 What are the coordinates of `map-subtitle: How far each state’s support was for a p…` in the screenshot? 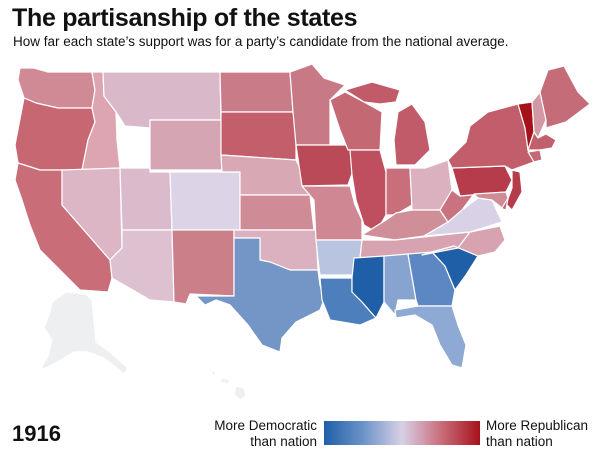 It's located at (261, 41).